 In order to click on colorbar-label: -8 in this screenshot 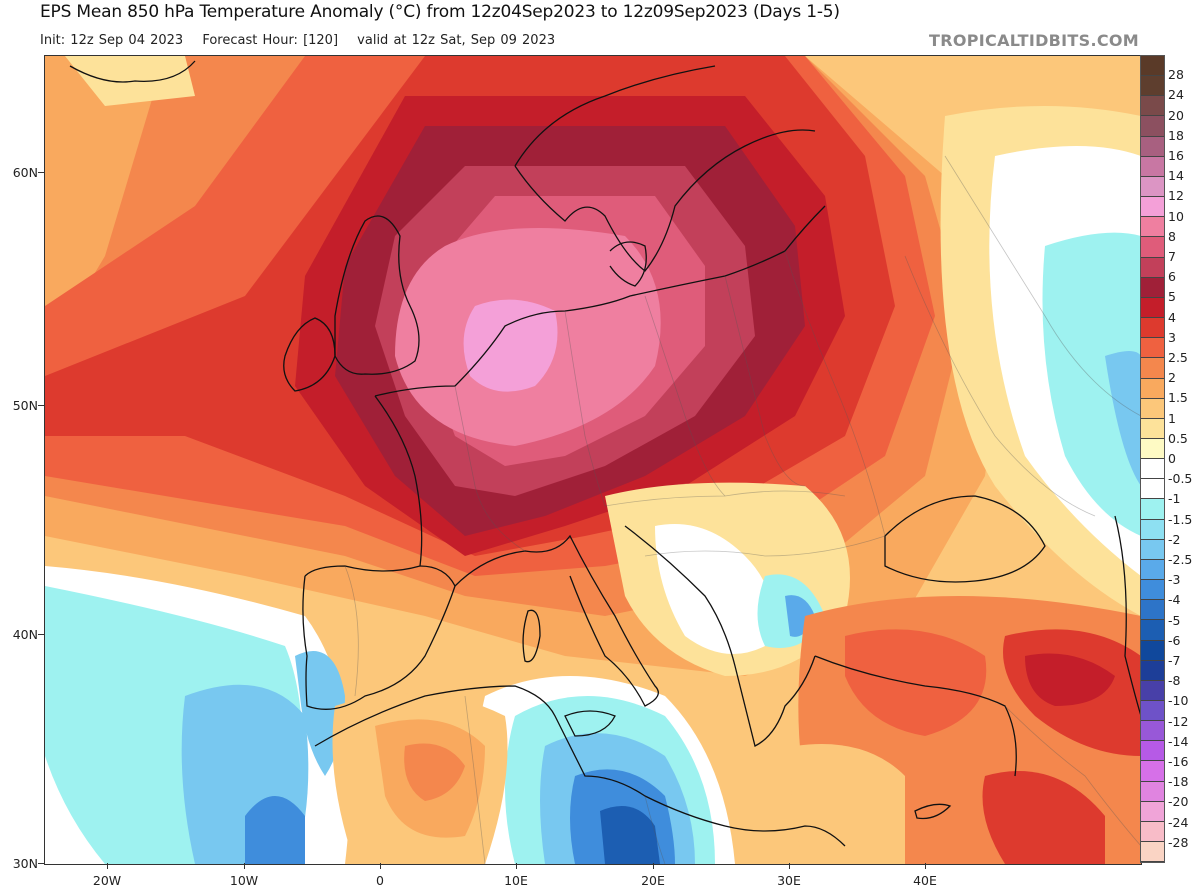, I will do `click(1174, 681)`.